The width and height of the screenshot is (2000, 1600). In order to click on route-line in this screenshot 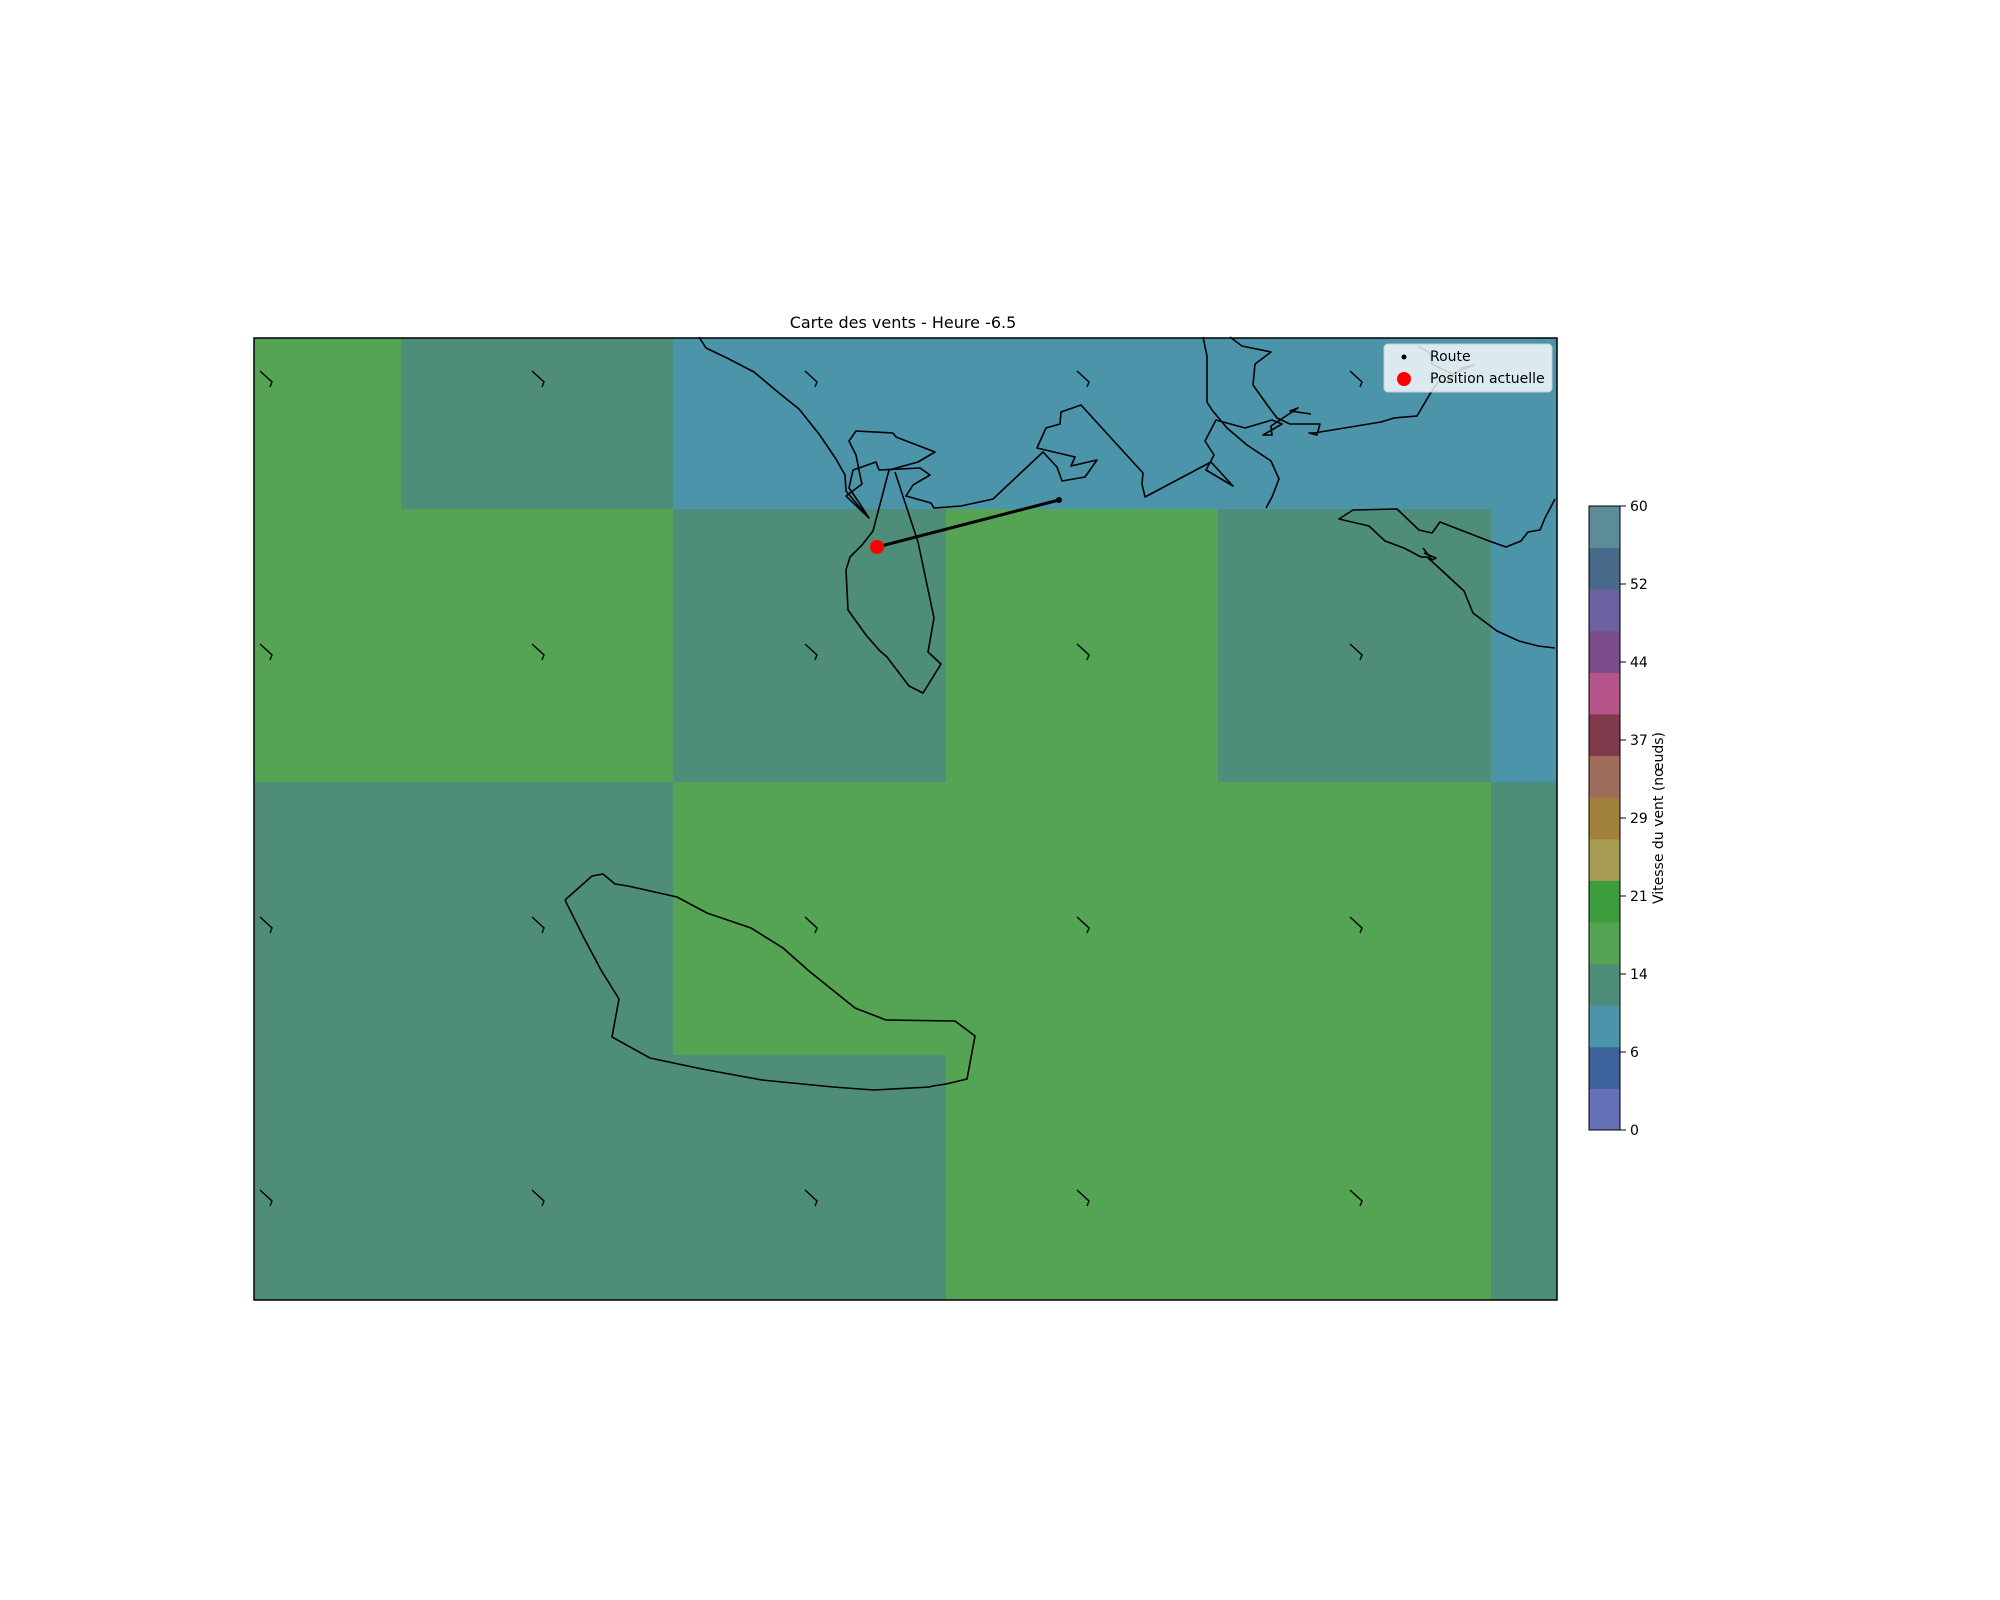, I will do `click(968, 523)`.